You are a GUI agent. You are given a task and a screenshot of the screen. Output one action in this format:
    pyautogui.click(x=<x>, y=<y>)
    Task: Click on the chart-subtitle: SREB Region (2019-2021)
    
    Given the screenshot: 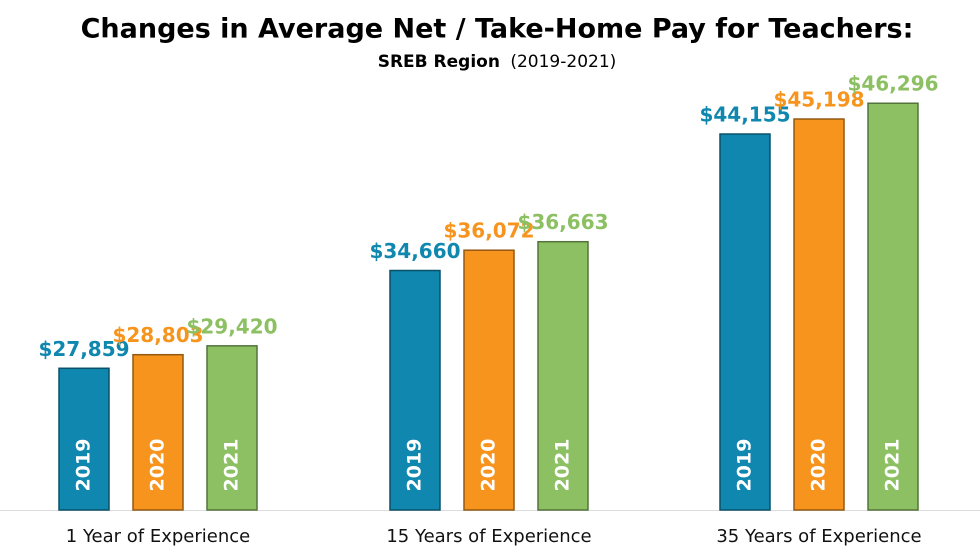 What is the action you would take?
    pyautogui.click(x=497, y=62)
    